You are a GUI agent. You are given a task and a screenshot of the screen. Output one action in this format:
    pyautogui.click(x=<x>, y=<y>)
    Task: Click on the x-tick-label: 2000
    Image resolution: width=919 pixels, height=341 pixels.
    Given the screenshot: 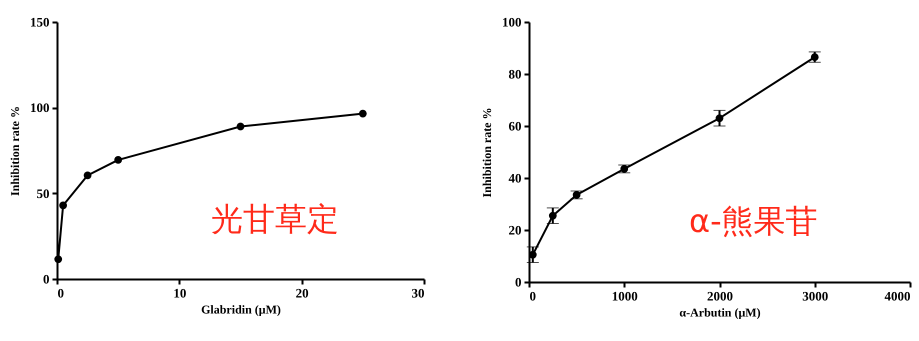 What is the action you would take?
    pyautogui.click(x=720, y=296)
    